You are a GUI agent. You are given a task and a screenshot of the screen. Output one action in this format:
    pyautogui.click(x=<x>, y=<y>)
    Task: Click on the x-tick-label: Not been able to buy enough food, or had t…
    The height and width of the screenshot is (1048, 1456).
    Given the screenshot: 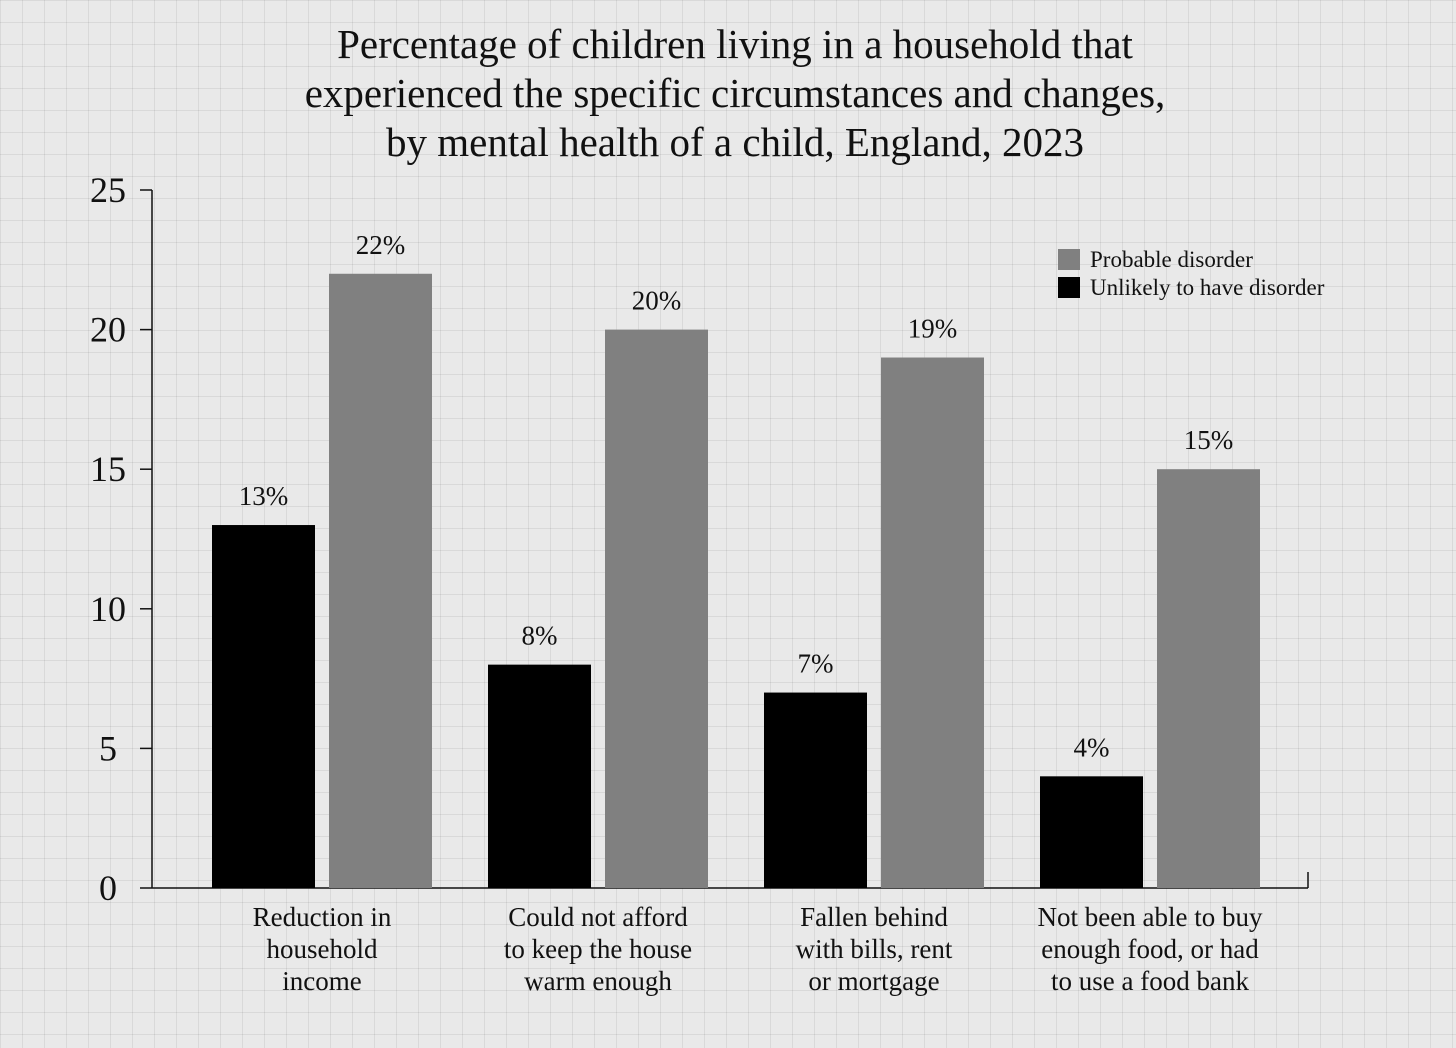 What is the action you would take?
    pyautogui.click(x=1150, y=949)
    